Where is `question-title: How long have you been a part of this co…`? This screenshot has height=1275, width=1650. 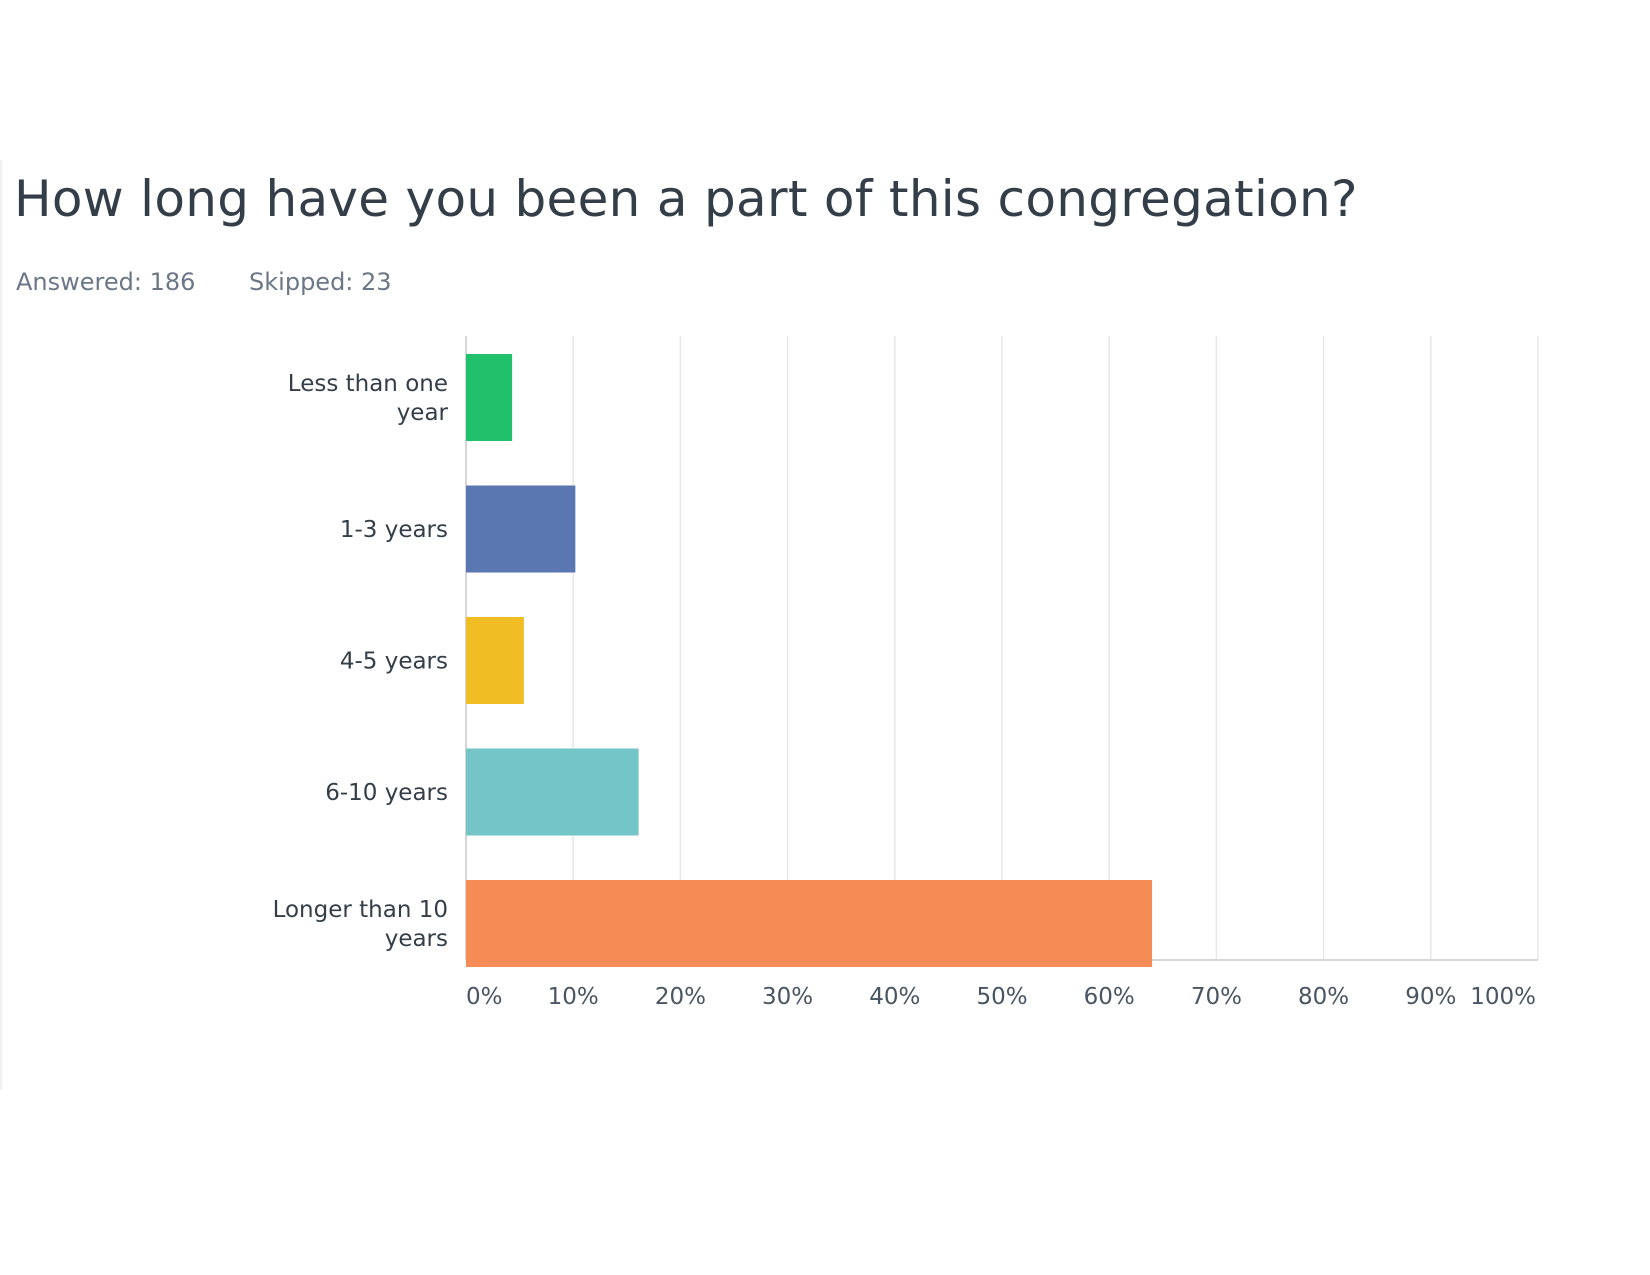 question-title: How long have you been a part of this co… is located at coordinates (686, 199).